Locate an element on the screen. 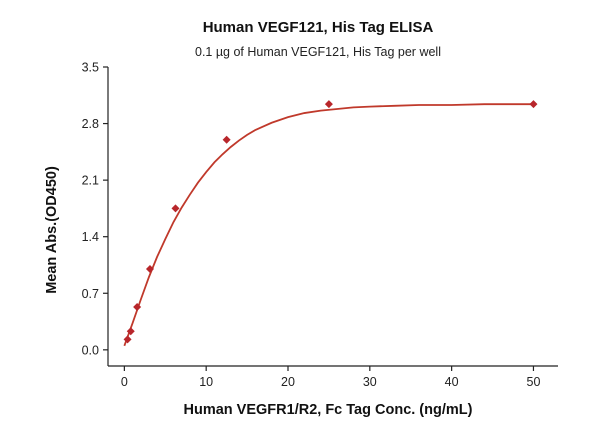 This screenshot has height=428, width=599. y-tick-label: 0.0 is located at coordinates (90, 350).